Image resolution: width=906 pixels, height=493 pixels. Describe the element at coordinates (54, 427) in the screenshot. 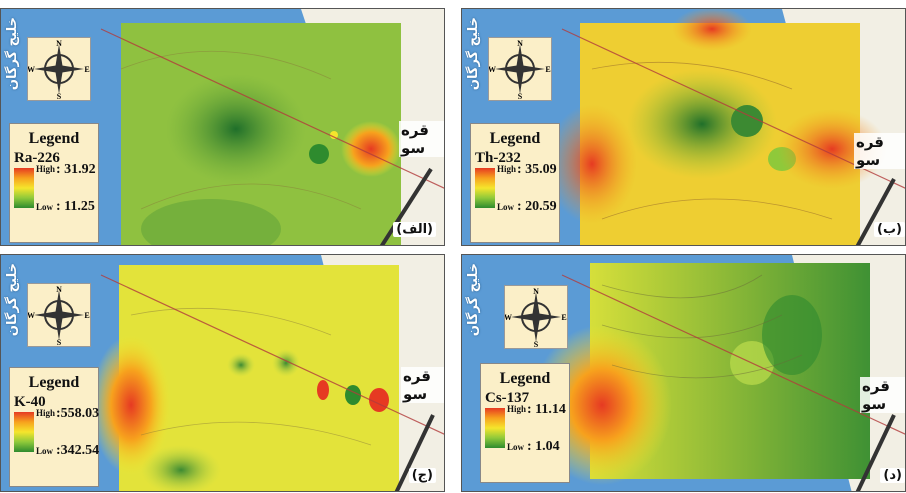

I see `legend: Legend K-40 High :558.03 Low :342.54` at that location.